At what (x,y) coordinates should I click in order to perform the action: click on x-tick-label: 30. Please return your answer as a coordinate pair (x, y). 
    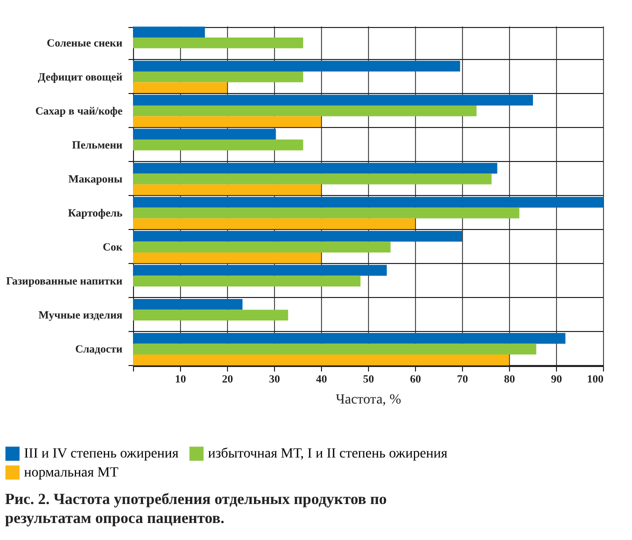
    Looking at the image, I should click on (274, 380).